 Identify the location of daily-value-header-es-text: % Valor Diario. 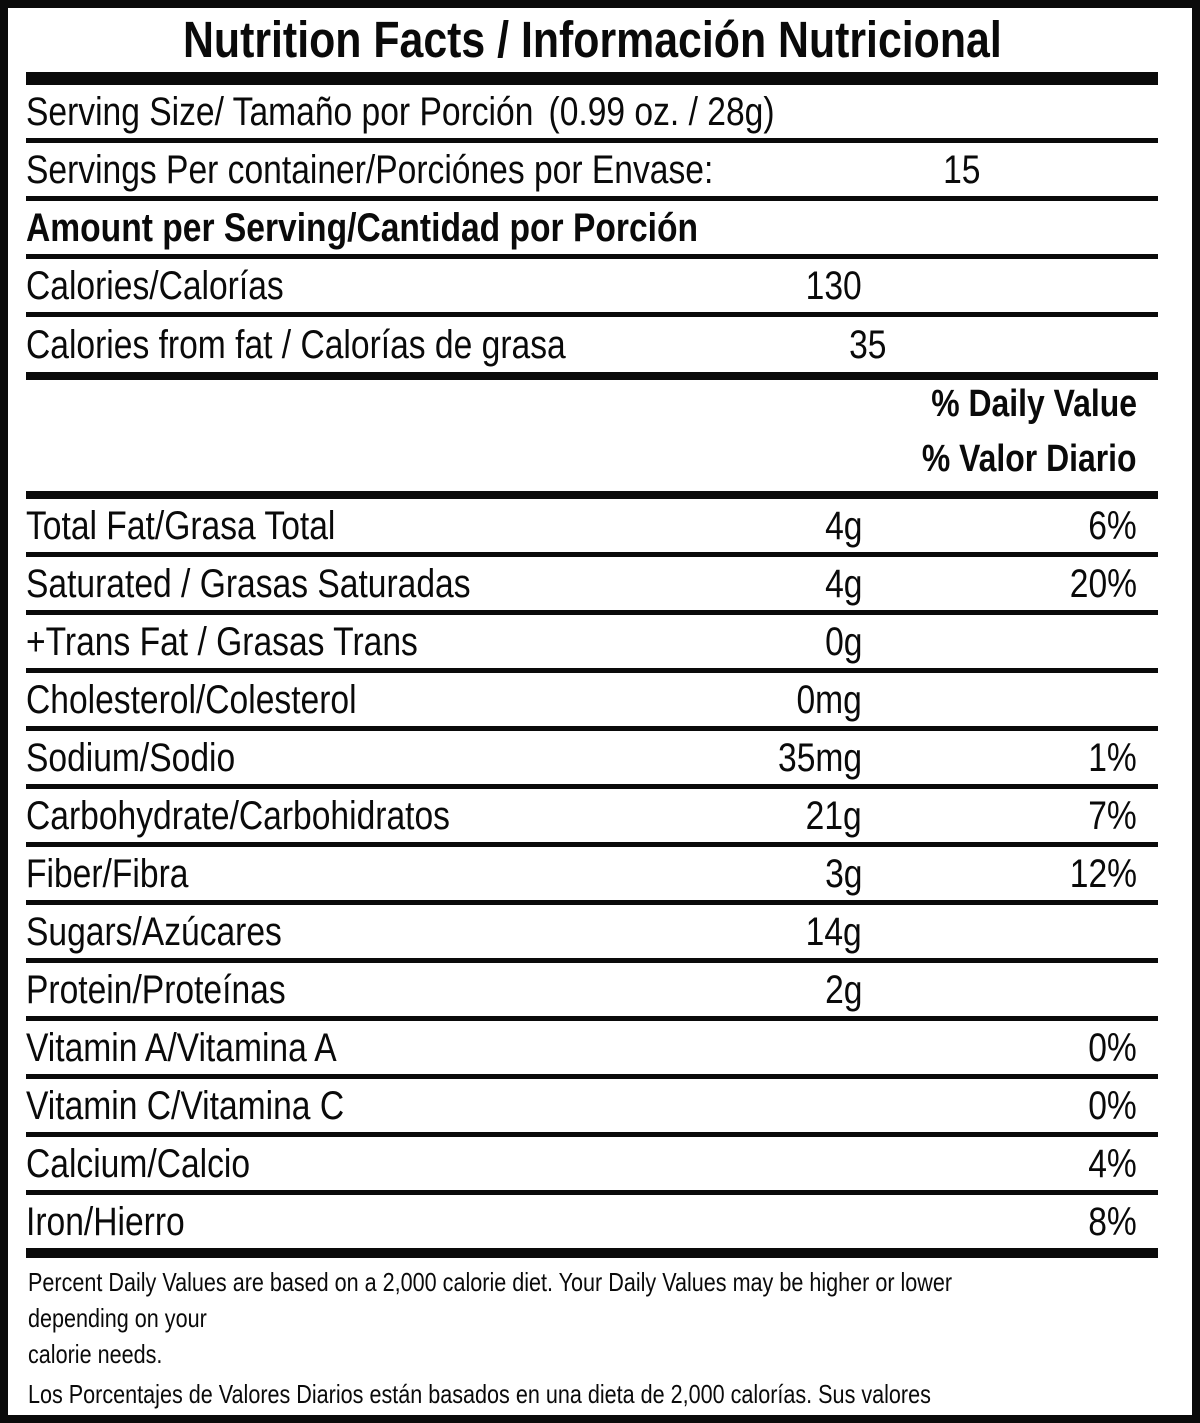
(1029, 459).